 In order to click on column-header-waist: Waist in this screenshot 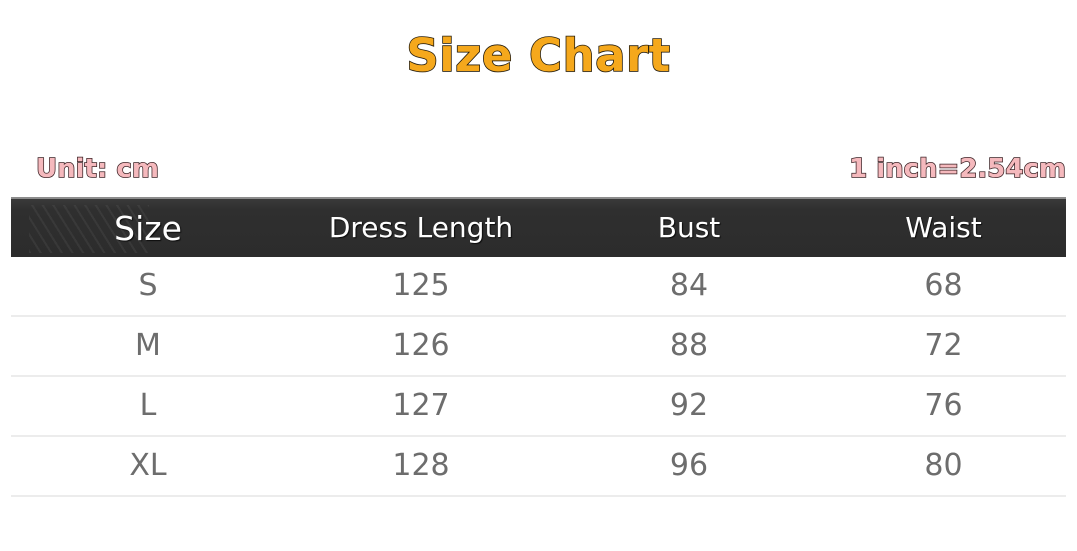, I will do `click(943, 227)`.